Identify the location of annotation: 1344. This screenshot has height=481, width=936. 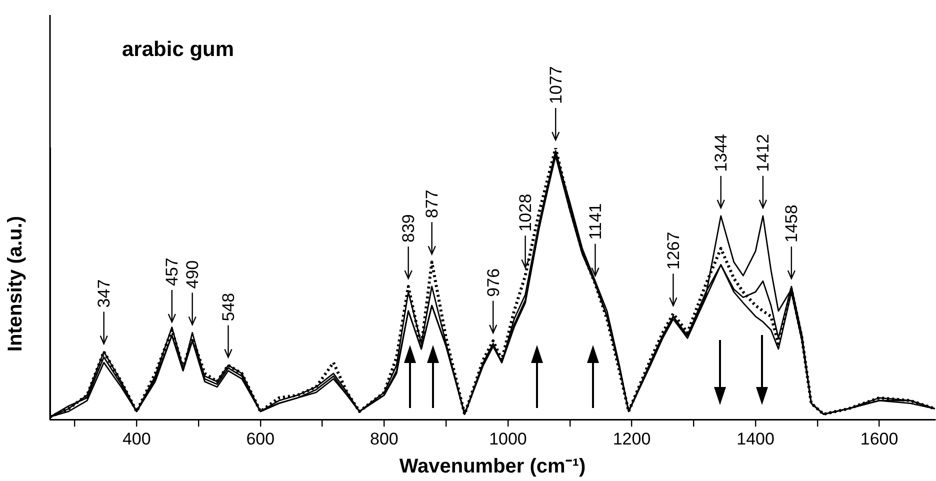
(721, 153).